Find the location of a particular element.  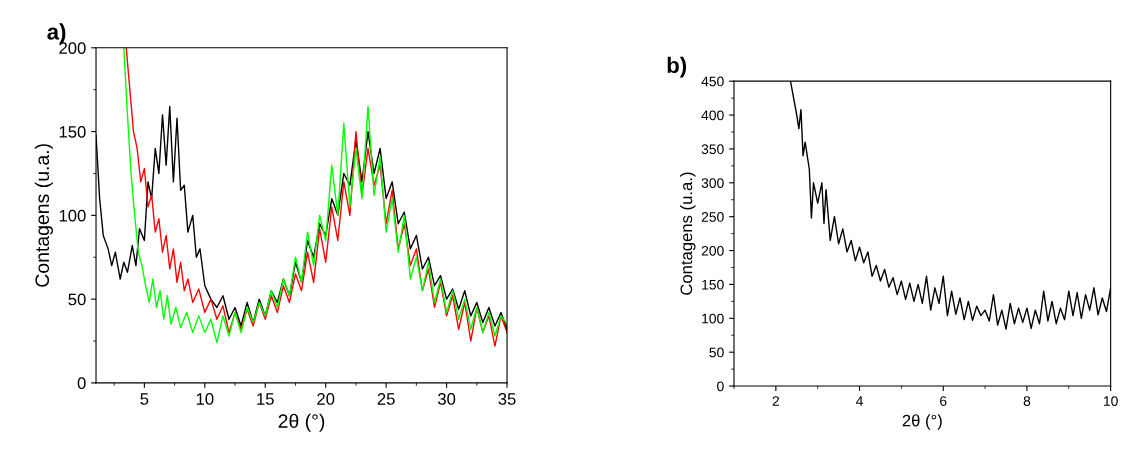

y-tick-label: 450 is located at coordinates (712, 81).